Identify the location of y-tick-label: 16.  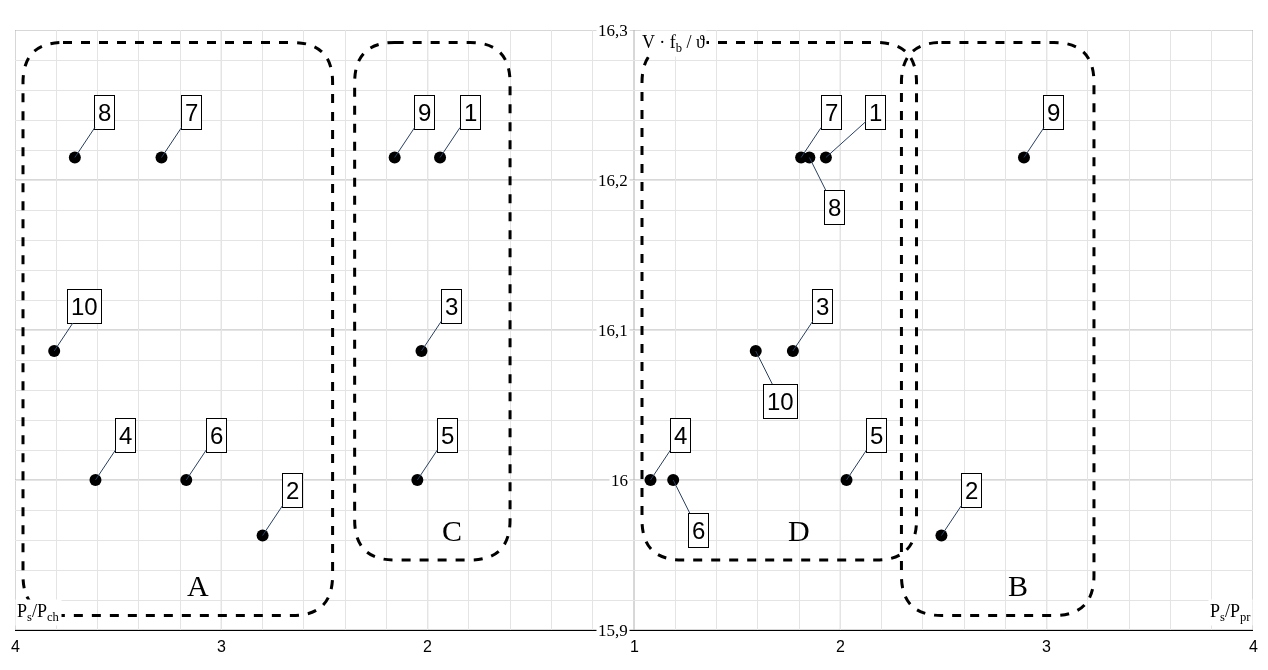
(619, 480).